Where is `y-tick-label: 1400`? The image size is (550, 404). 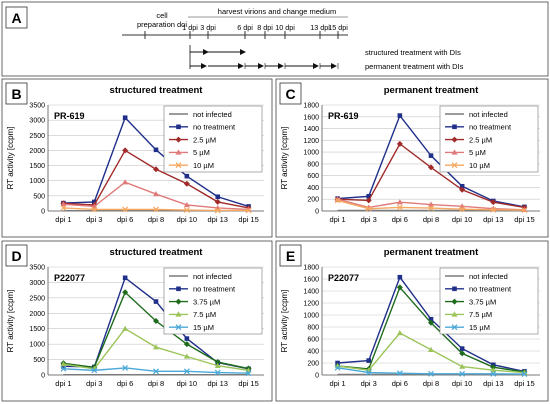
y-tick-label: 1400 is located at coordinates (311, 292).